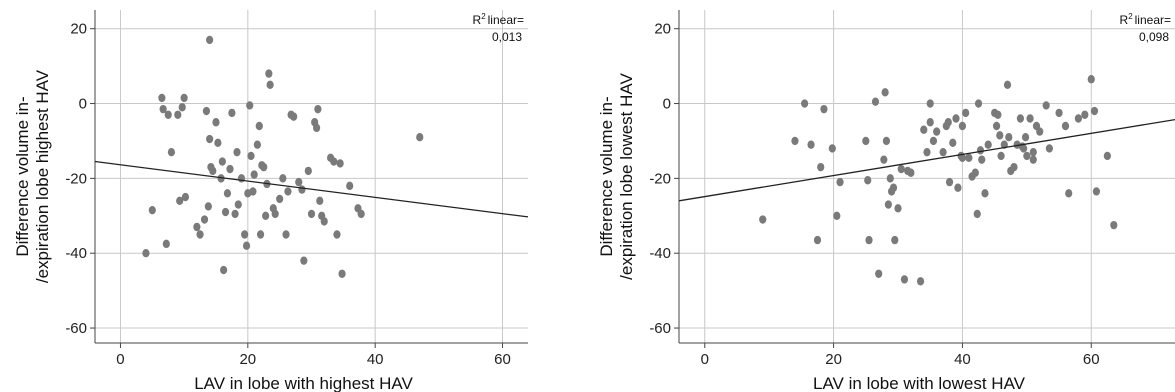 The image size is (1175, 392). Describe the element at coordinates (507, 37) in the screenshot. I see `r-squared-value: 0,013` at that location.